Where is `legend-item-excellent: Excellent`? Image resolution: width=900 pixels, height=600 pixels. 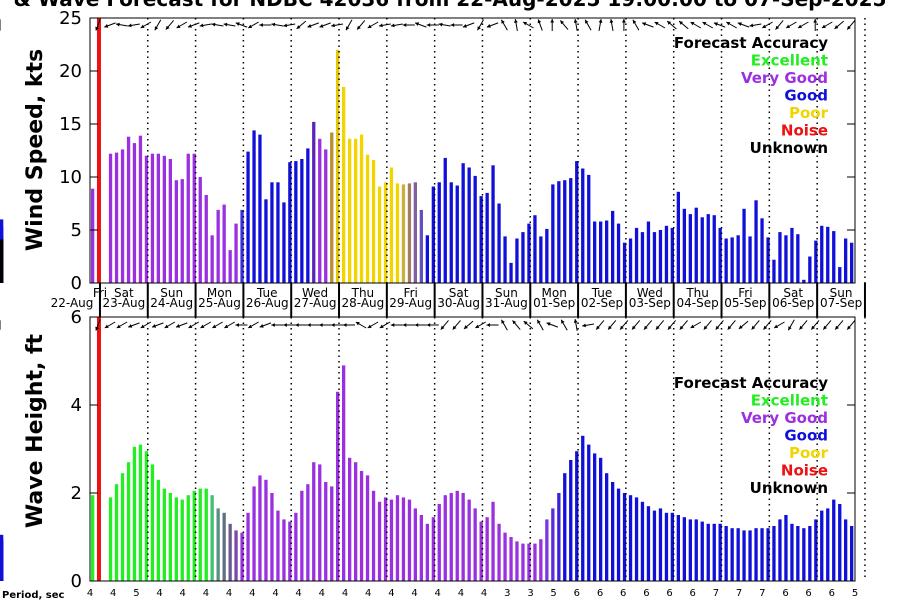
legend-item-excellent: Excellent is located at coordinates (789, 61).